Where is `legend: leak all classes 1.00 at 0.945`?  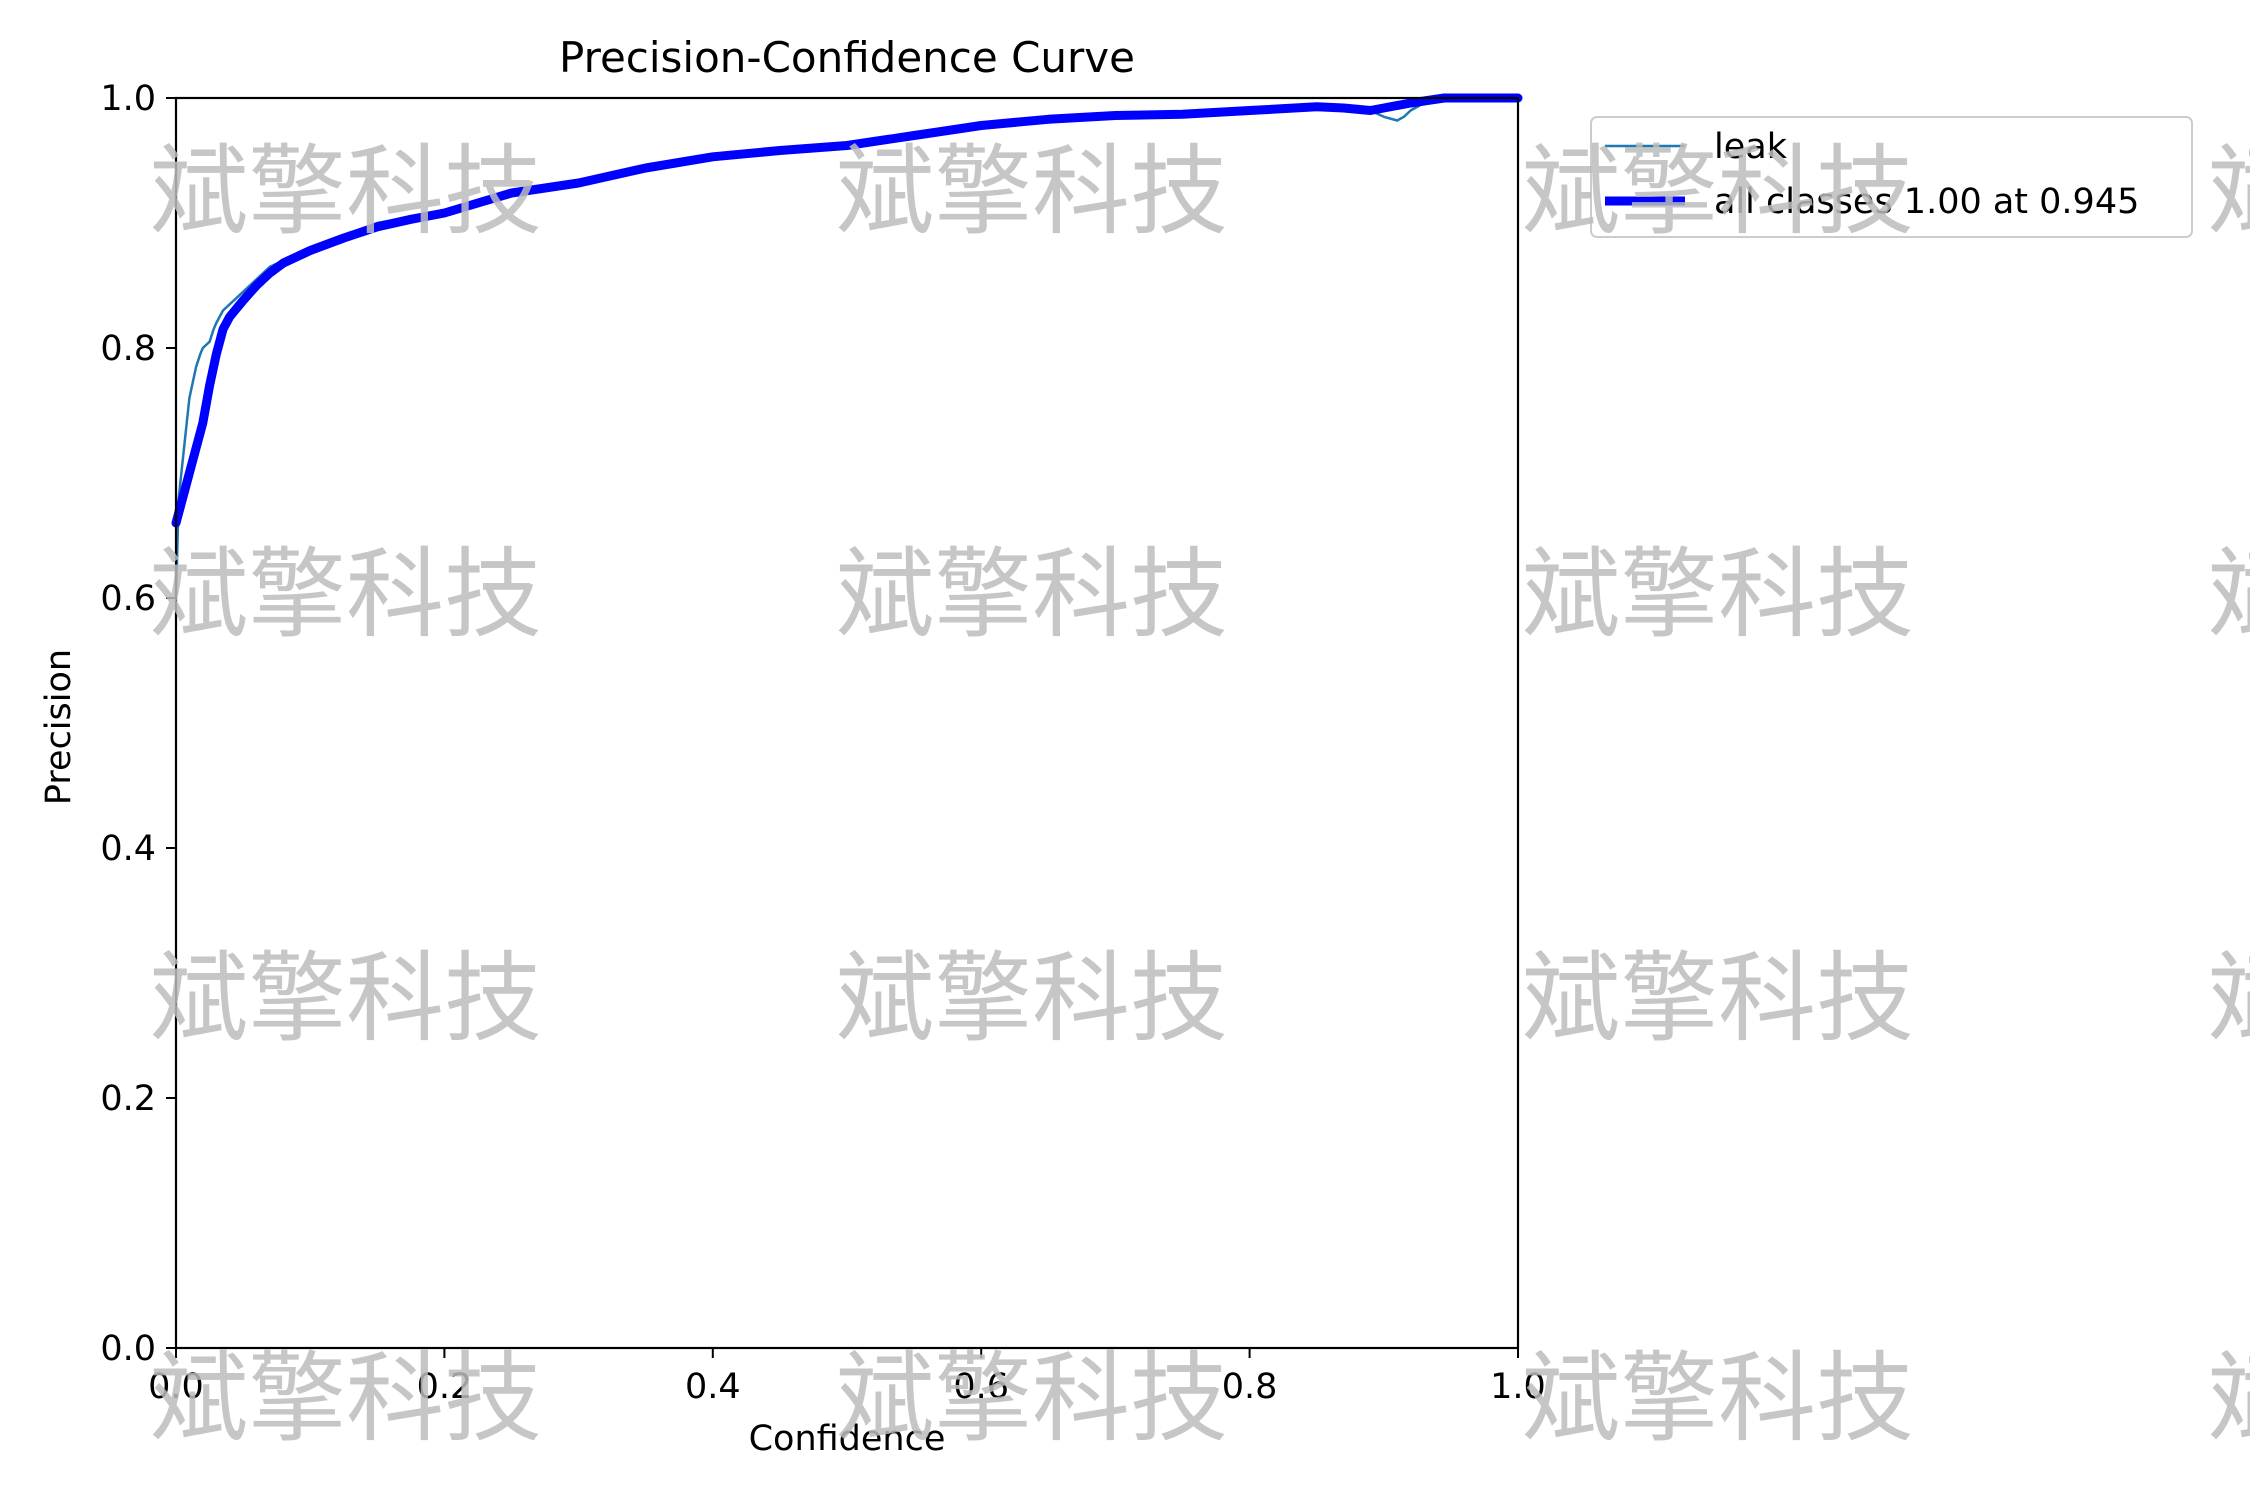 legend: leak all classes 1.00 at 0.945 is located at coordinates (1891, 177).